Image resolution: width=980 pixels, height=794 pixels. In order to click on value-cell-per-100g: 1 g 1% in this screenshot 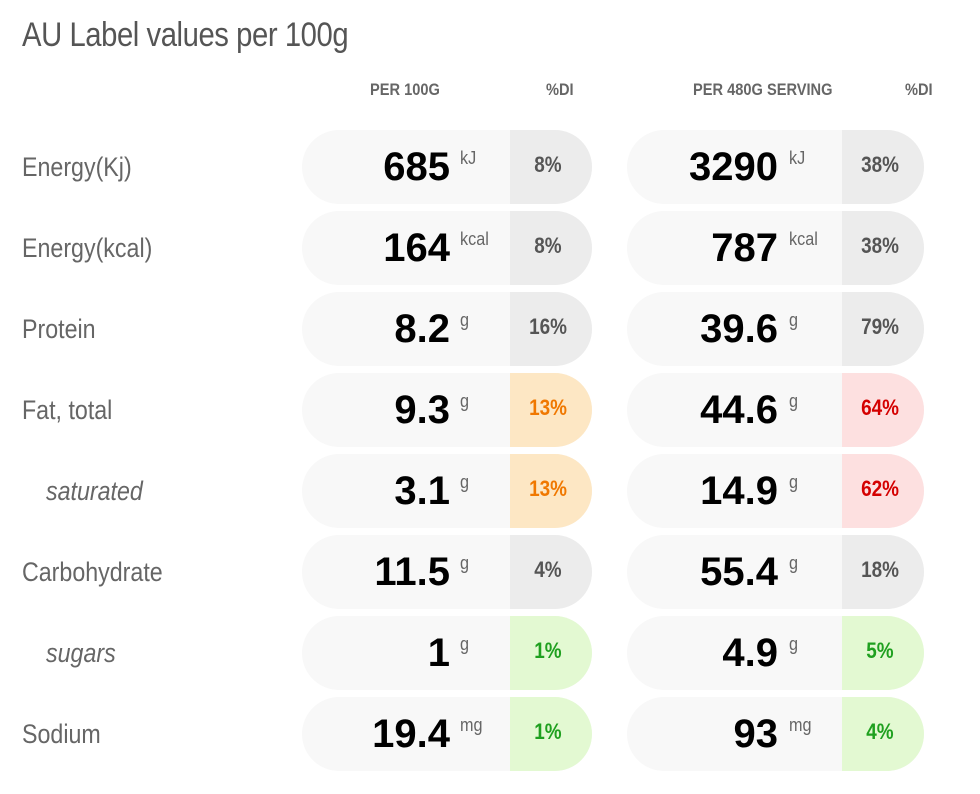, I will do `click(447, 653)`.